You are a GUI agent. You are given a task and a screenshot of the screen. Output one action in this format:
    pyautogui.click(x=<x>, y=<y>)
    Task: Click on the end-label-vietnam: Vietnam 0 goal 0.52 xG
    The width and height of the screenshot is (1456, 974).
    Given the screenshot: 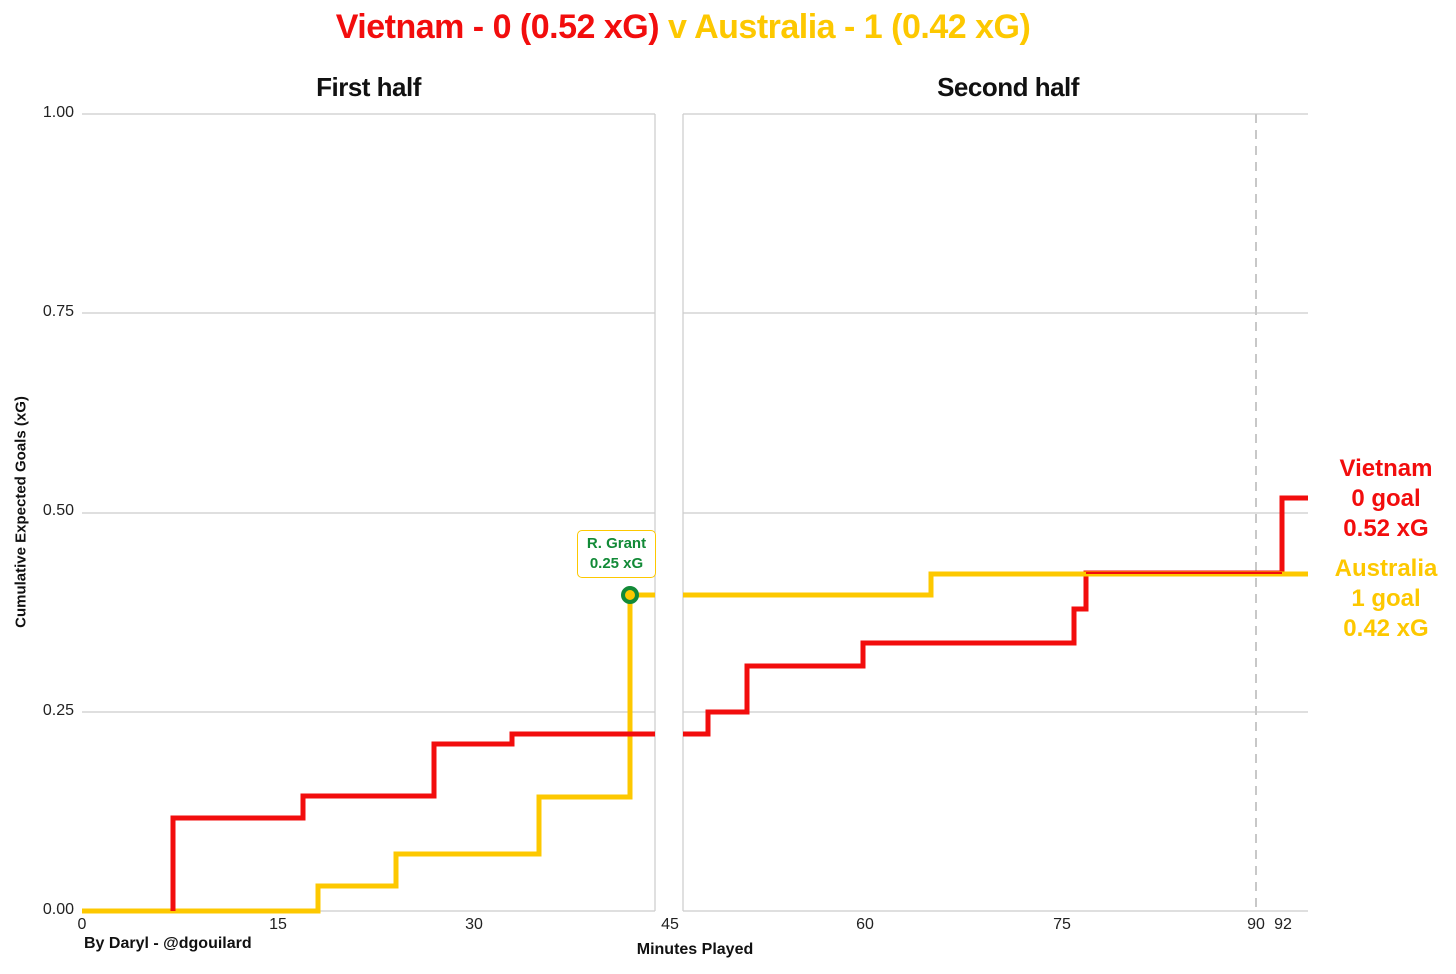 What is the action you would take?
    pyautogui.click(x=1386, y=499)
    